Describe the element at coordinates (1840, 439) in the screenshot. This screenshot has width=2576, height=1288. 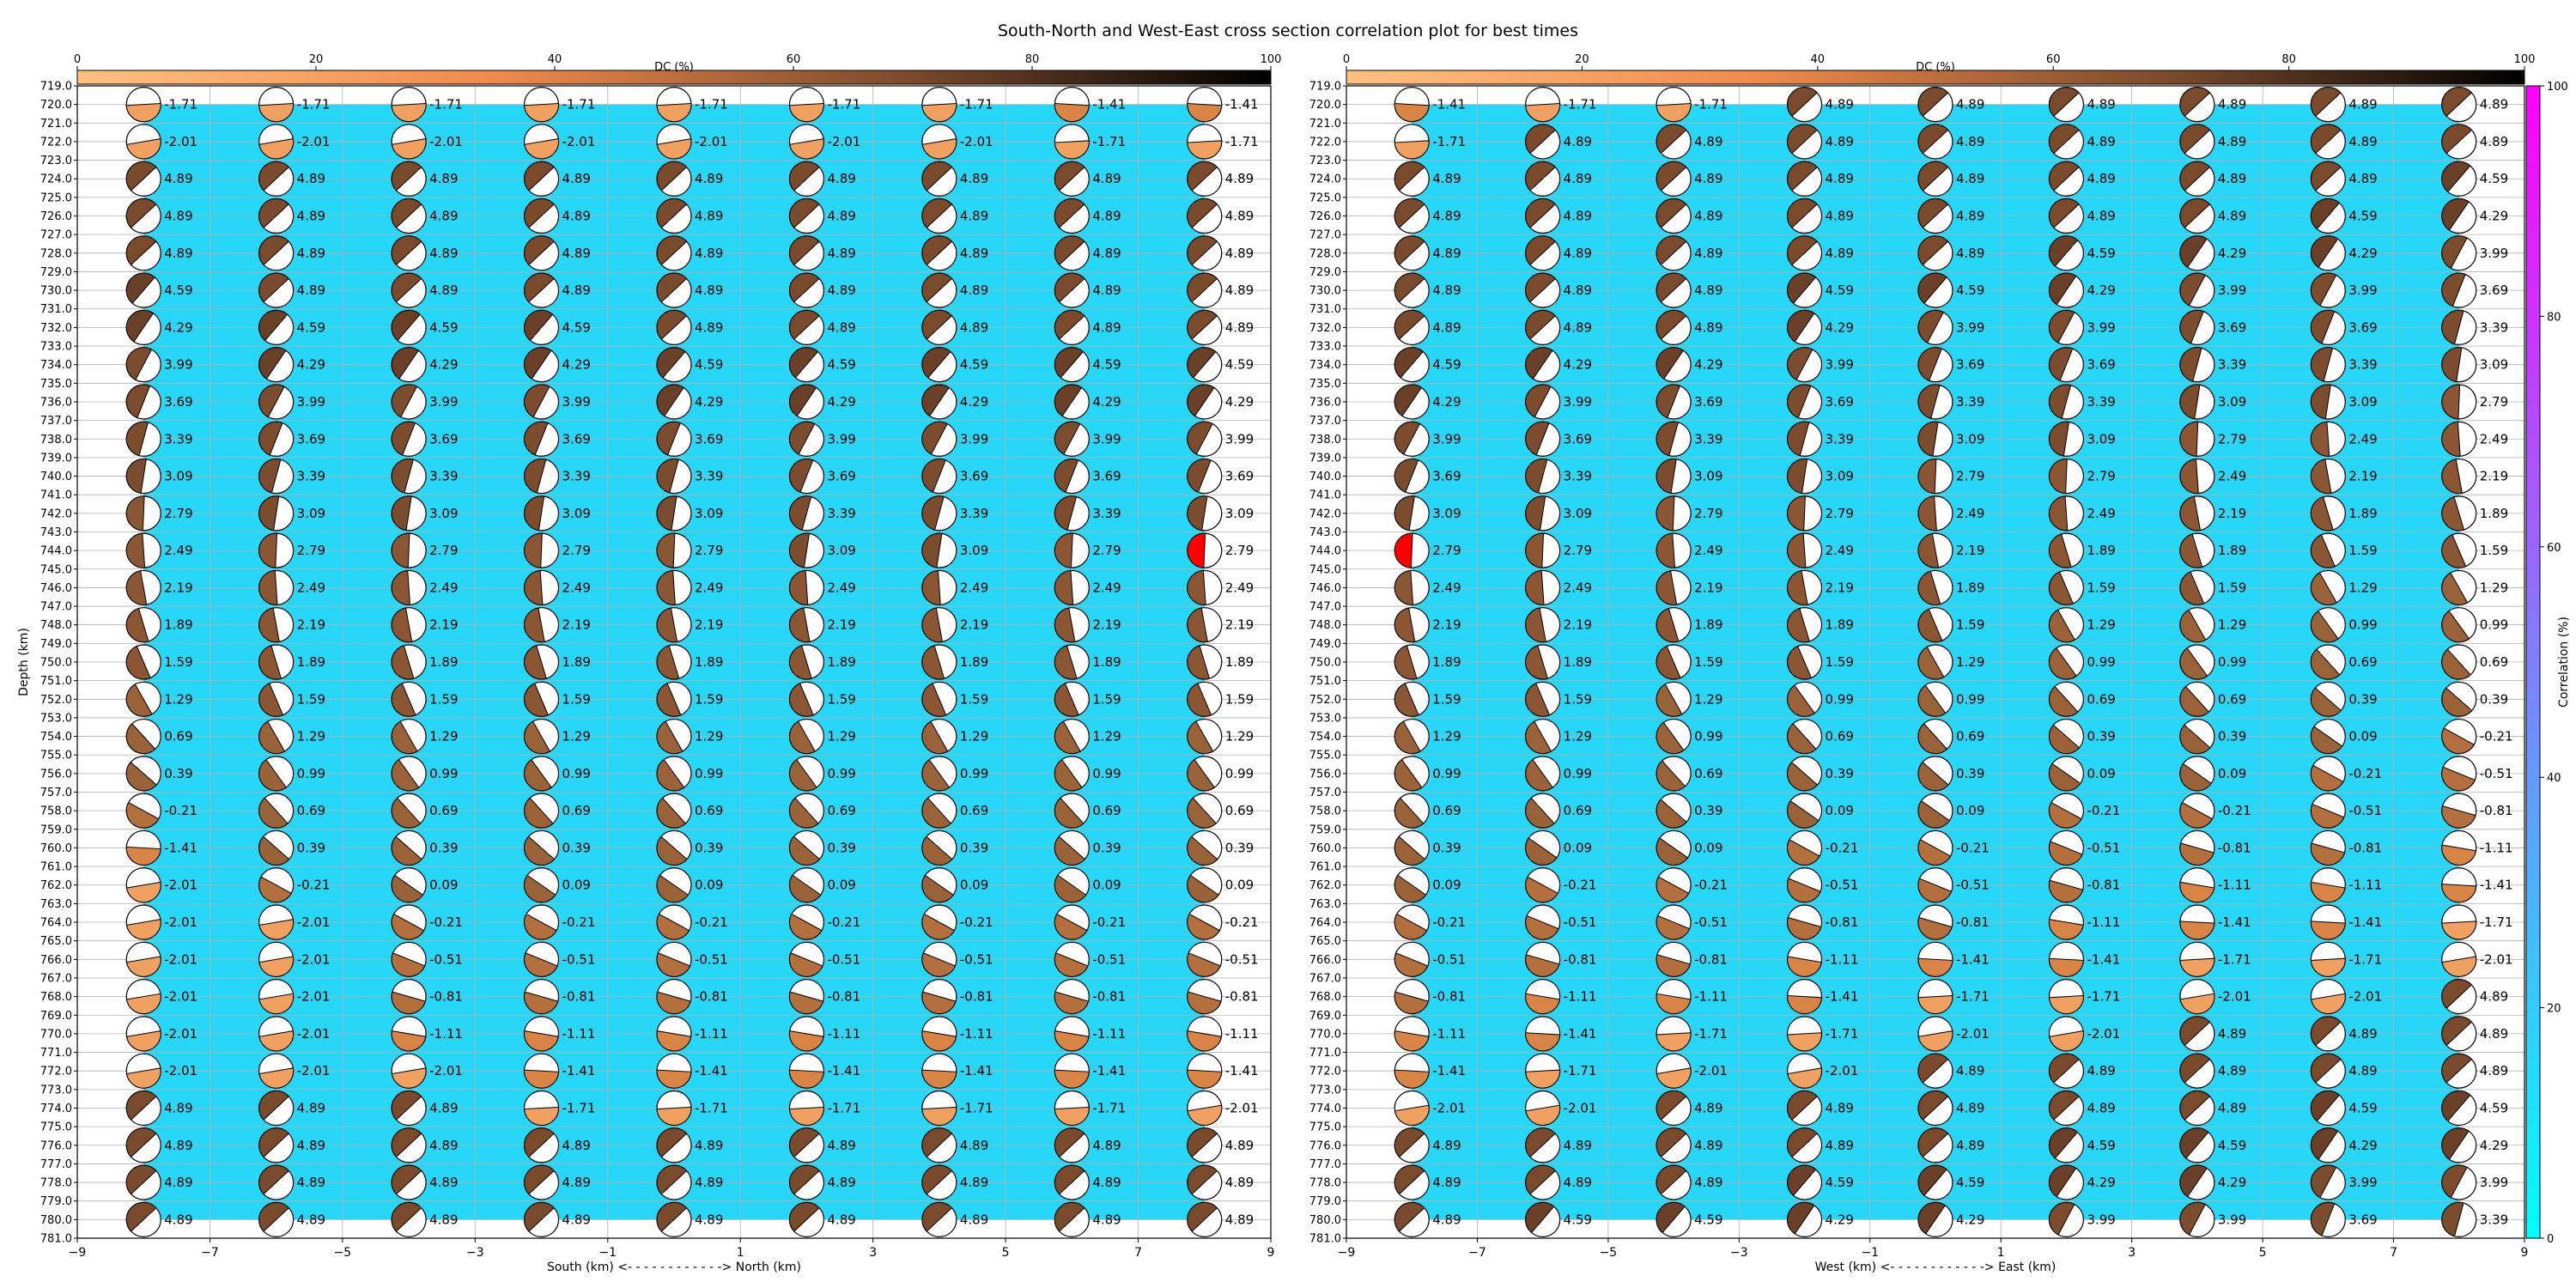
I see `beachball-label: 3.39` at that location.